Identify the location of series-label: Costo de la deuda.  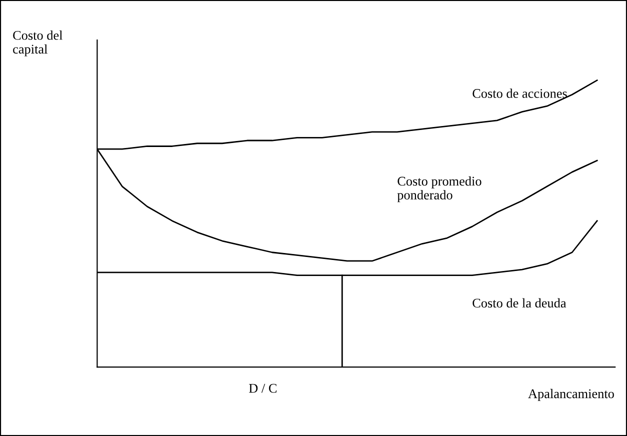
(519, 303).